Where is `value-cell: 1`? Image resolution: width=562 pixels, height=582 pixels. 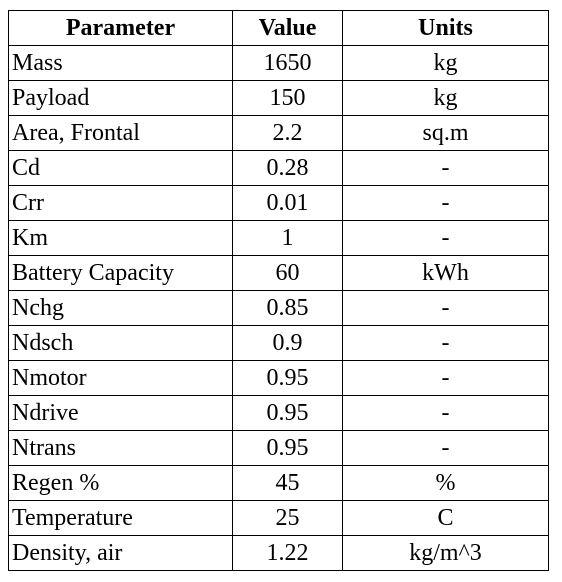 value-cell: 1 is located at coordinates (287, 238).